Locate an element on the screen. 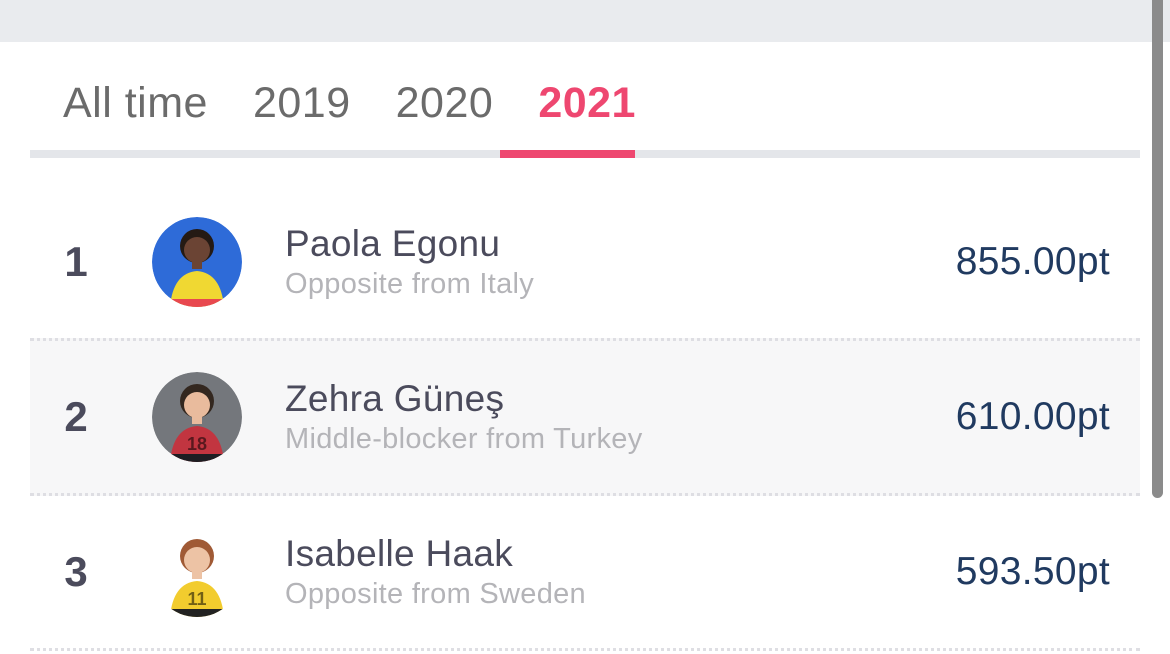 Image resolution: width=1170 pixels, height=654 pixels. player-info: Paola Egonu Opposite from Italy is located at coordinates (620, 262).